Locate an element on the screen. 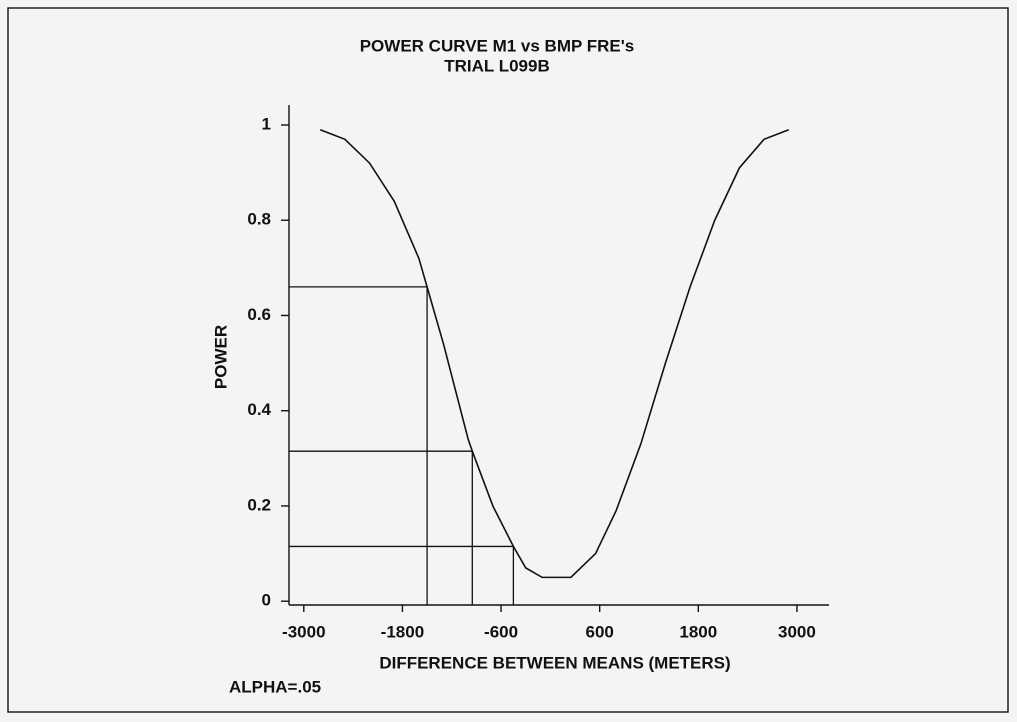 This screenshot has height=722, width=1017. y-tick-label: 0 is located at coordinates (266, 600).